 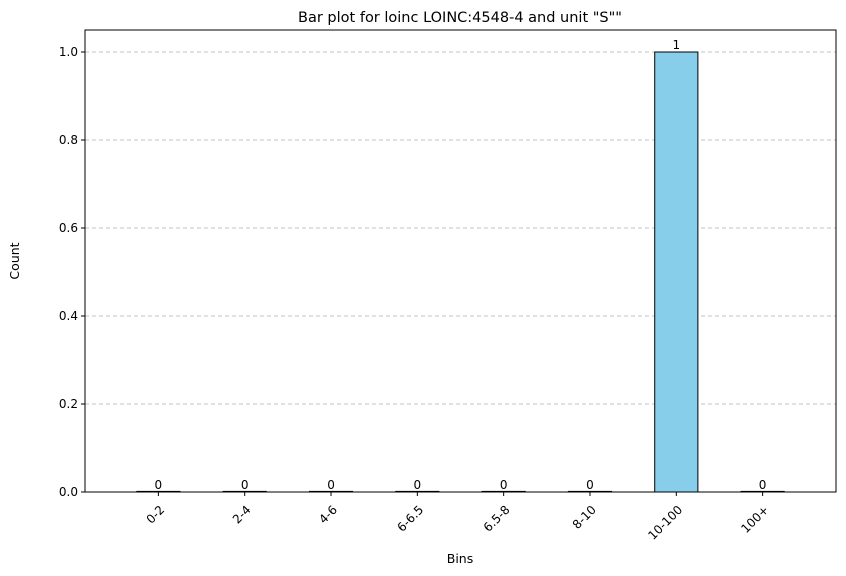 I want to click on x-tick-label: 6-6.5, so click(x=410, y=519).